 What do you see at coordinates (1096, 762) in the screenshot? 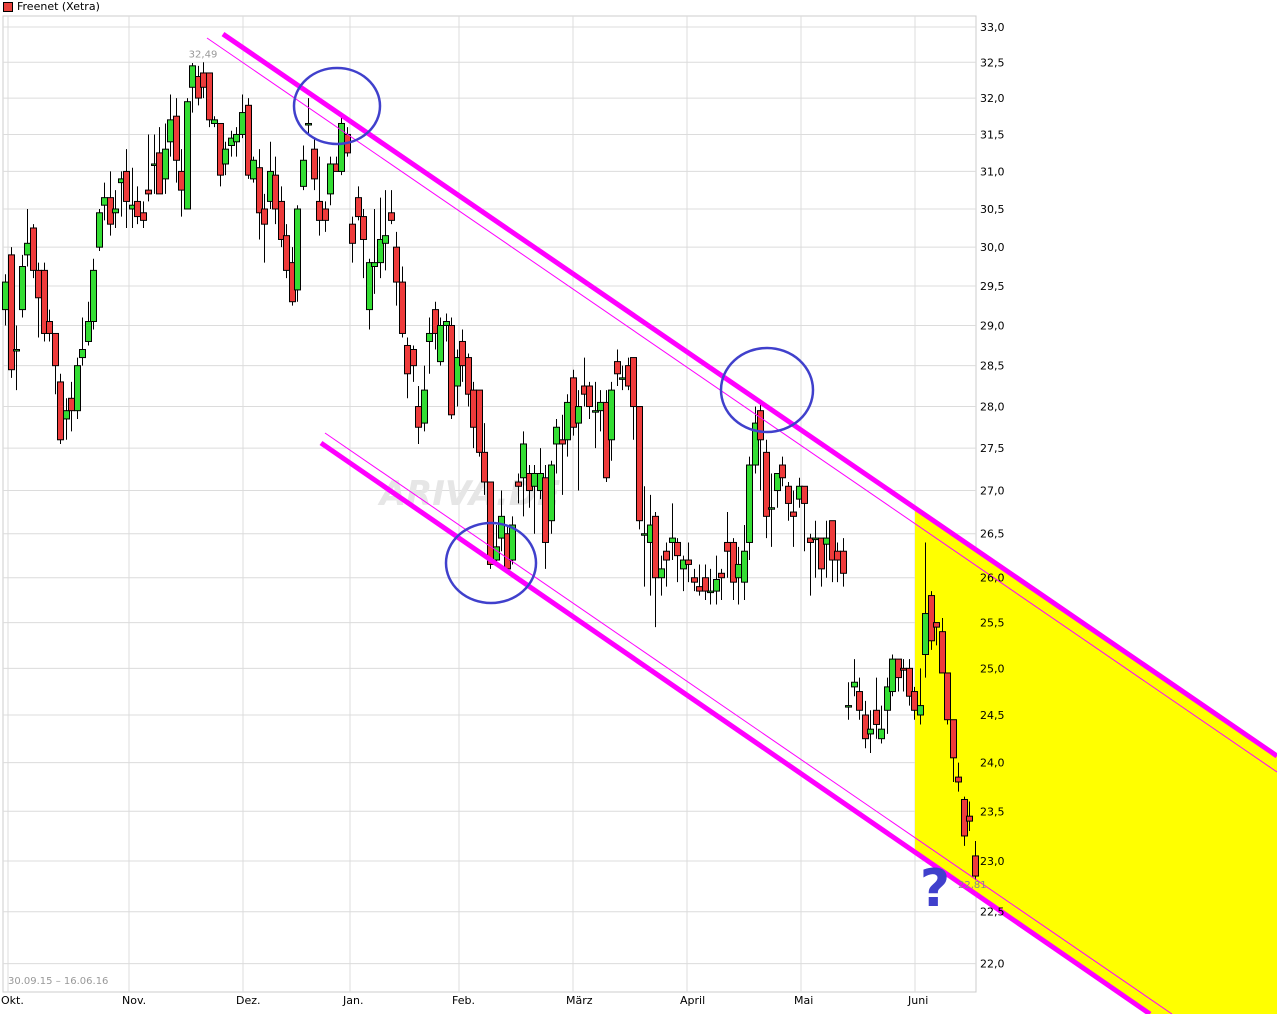
I see `target-zone` at bounding box center [1096, 762].